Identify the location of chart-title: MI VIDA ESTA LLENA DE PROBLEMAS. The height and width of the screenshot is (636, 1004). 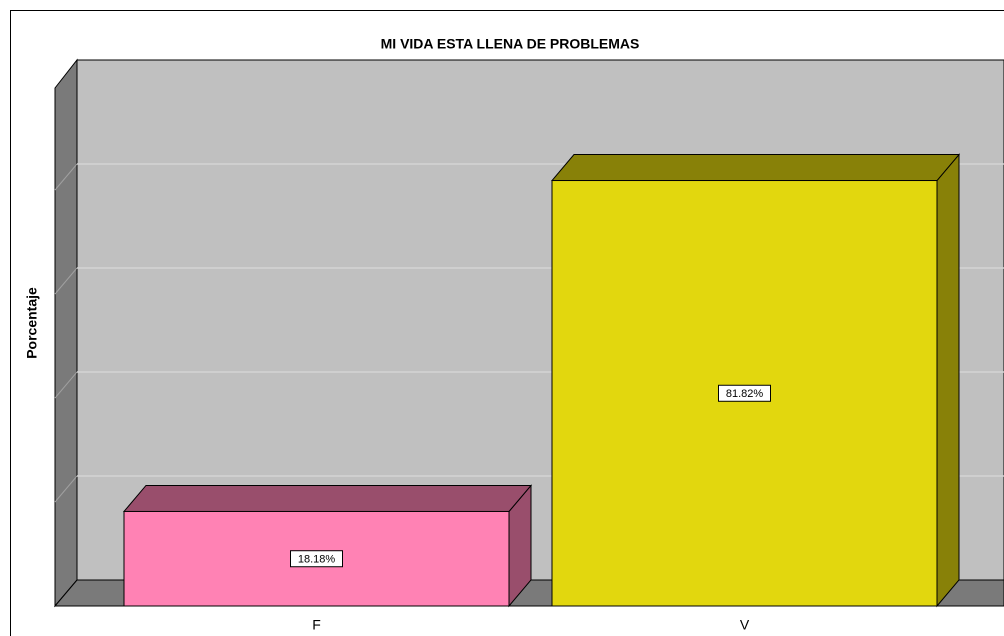
(510, 44).